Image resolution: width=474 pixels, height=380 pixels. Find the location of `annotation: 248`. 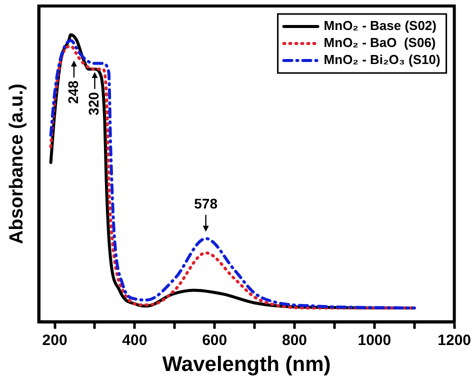

annotation: 248 is located at coordinates (72, 92).